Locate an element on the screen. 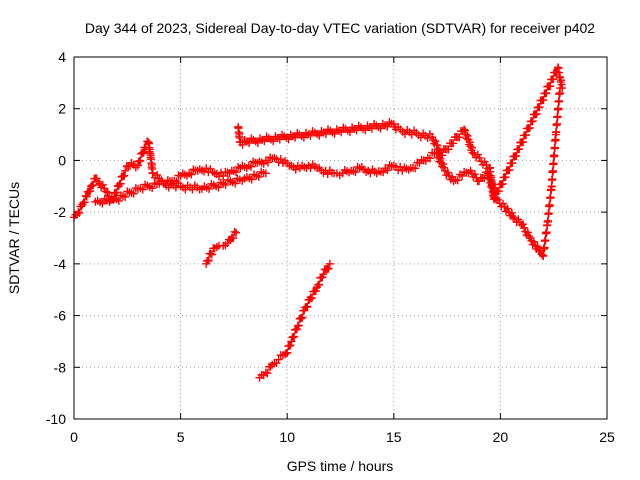 The image size is (640, 480). x-tick-label: 10 is located at coordinates (287, 437).